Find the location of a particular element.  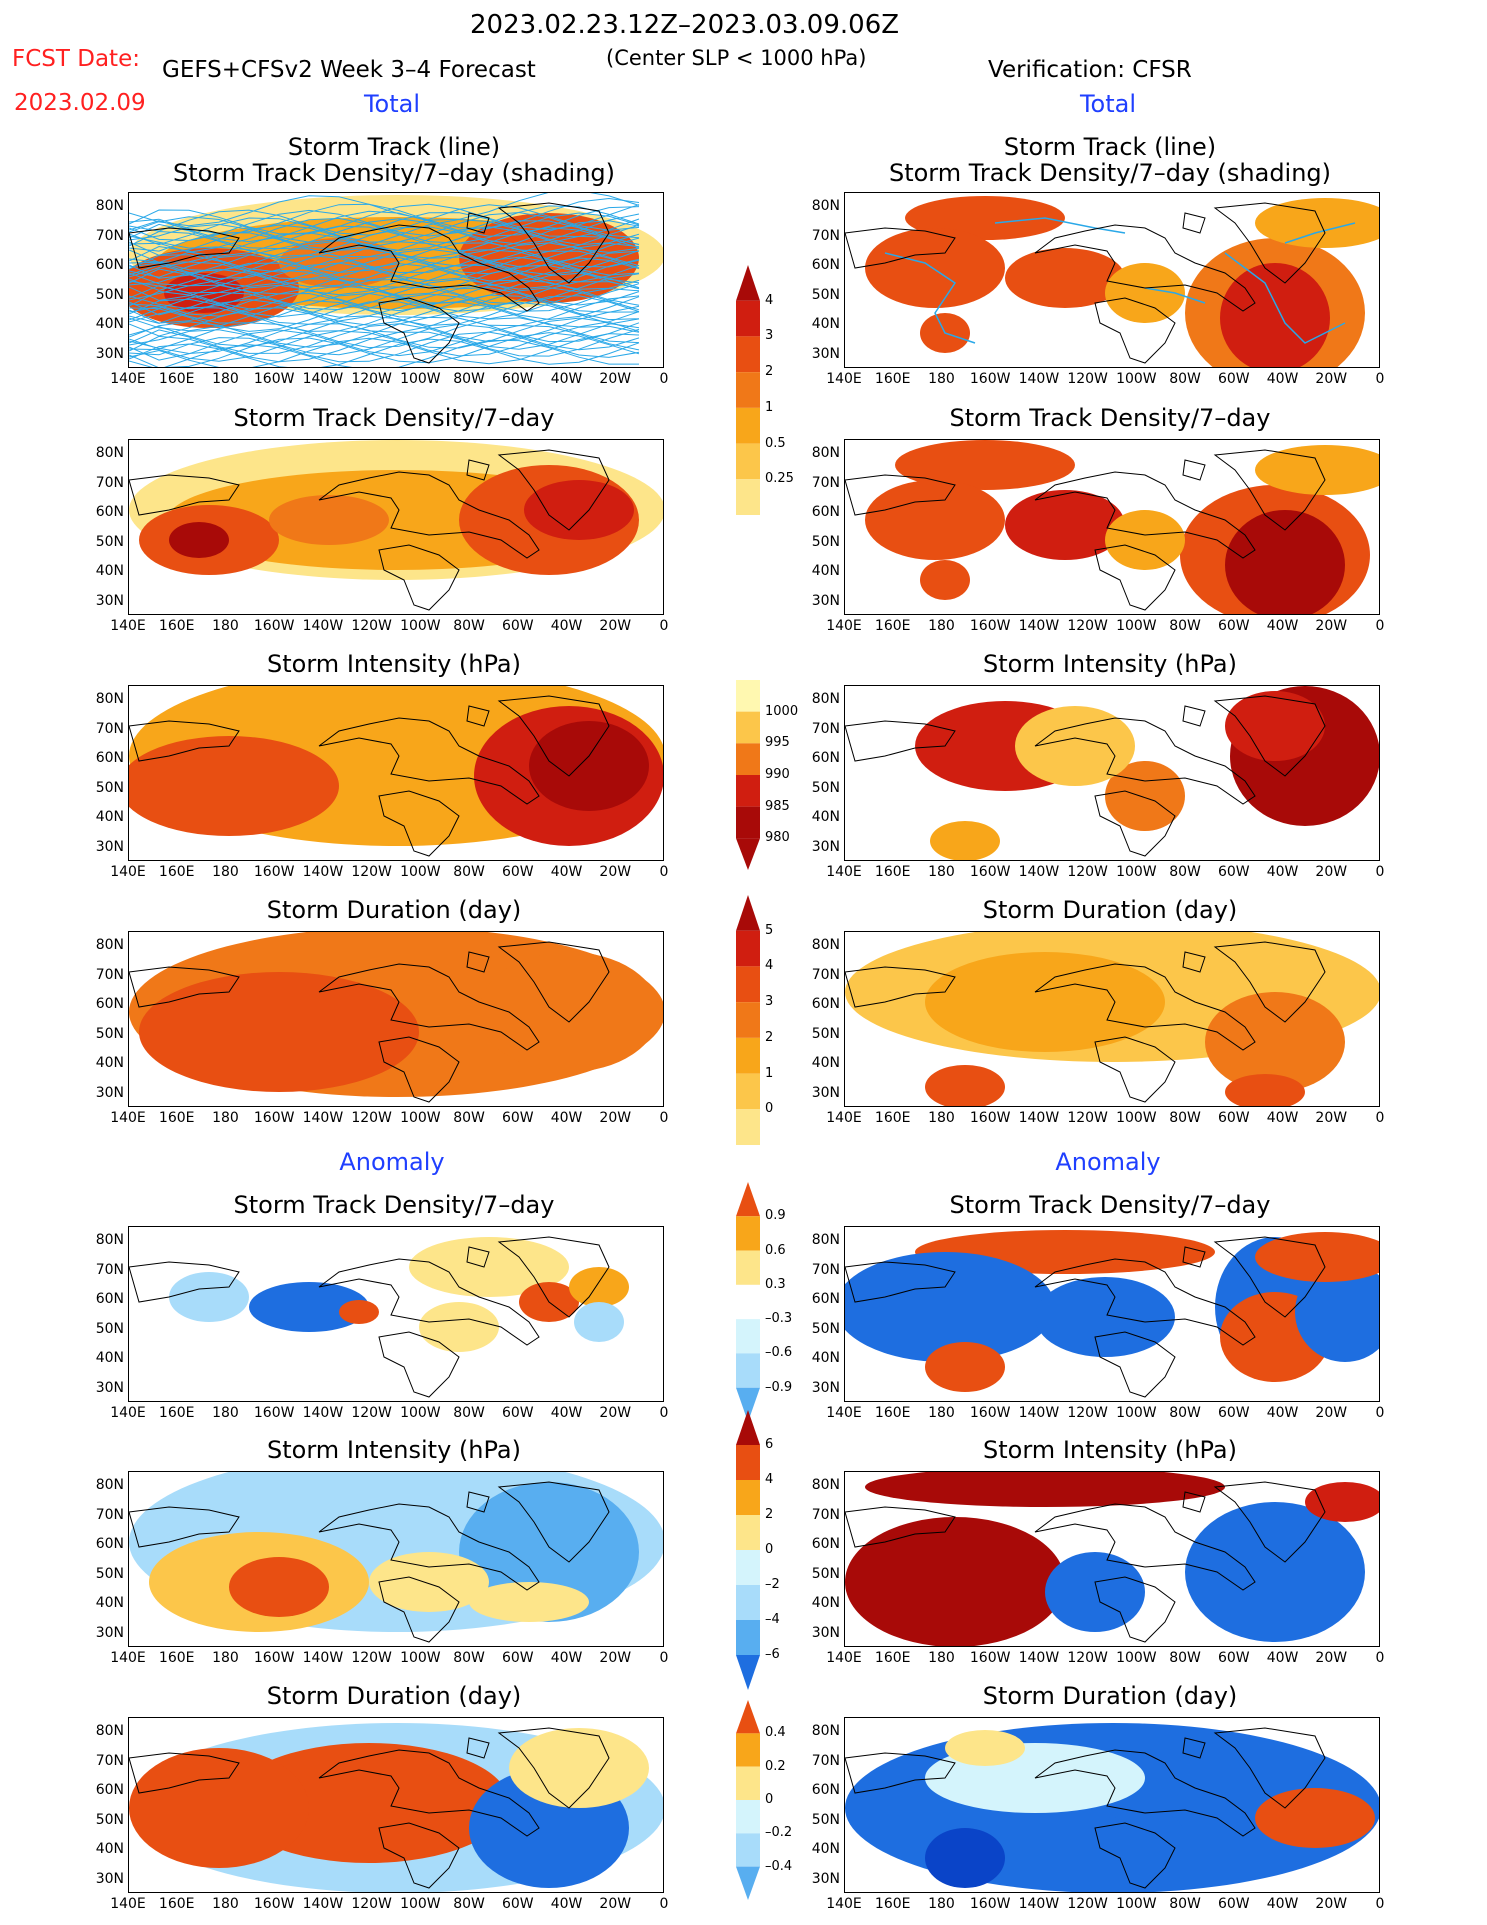

title-density-anom-right: Storm Track Density/7–day is located at coordinates (1110, 1205).